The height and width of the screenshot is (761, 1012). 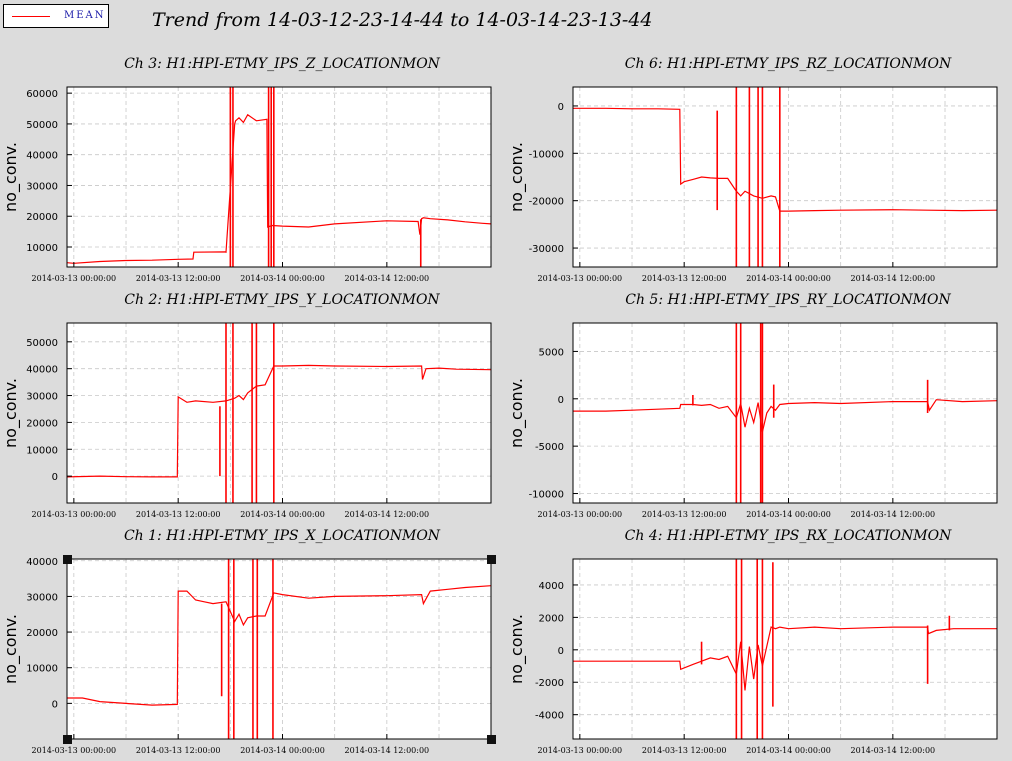 I want to click on y-tick-label-0: 4000, so click(x=551, y=586).